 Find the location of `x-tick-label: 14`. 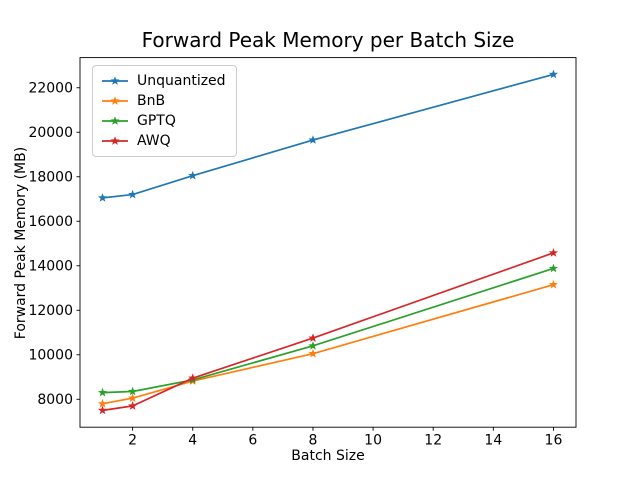

x-tick-label: 14 is located at coordinates (493, 441).